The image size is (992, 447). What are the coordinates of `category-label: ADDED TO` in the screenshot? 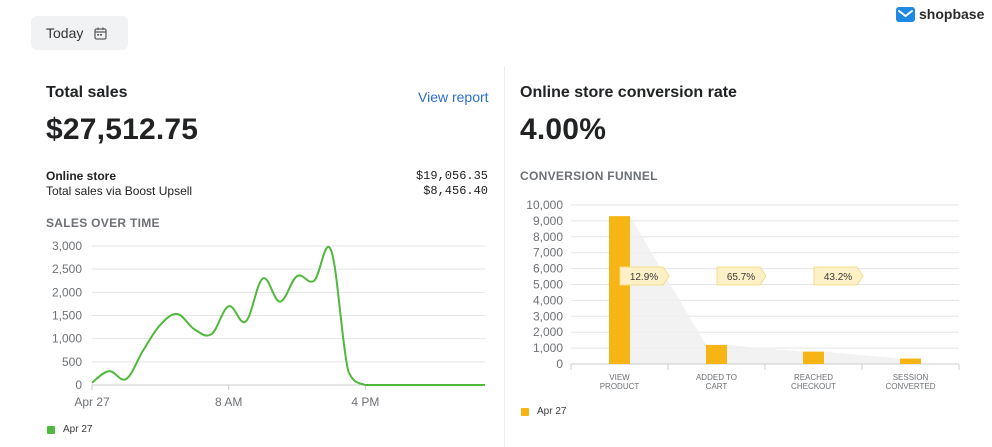 It's located at (716, 377).